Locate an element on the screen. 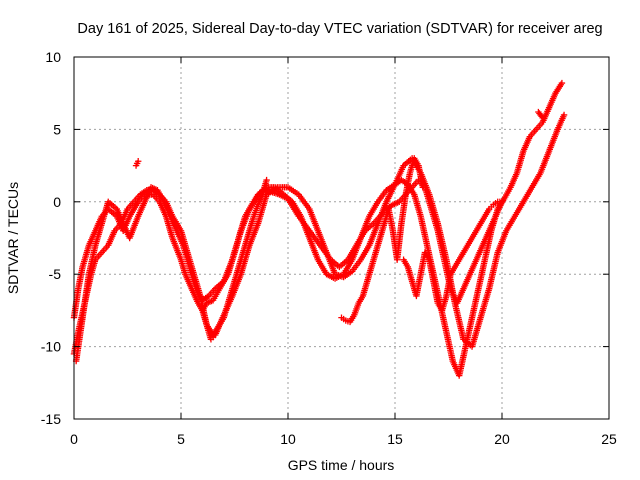  x-axis-label: GPS time / hours is located at coordinates (341, 465).